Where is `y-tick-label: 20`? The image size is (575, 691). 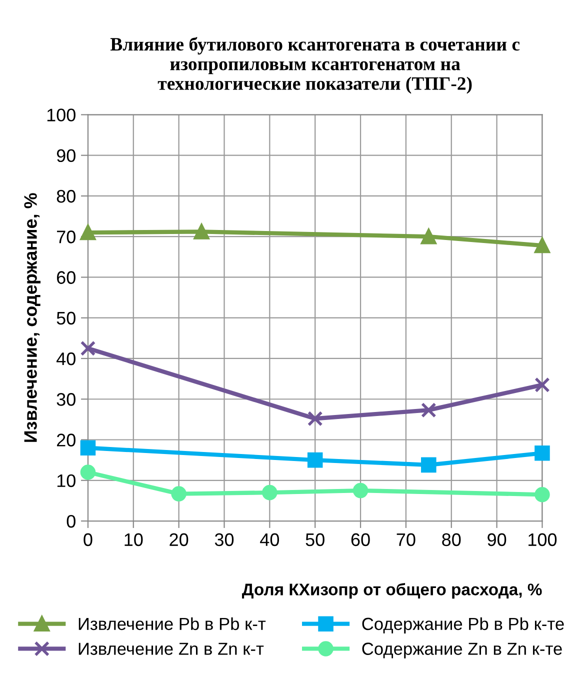 y-tick-label: 20 is located at coordinates (66, 440).